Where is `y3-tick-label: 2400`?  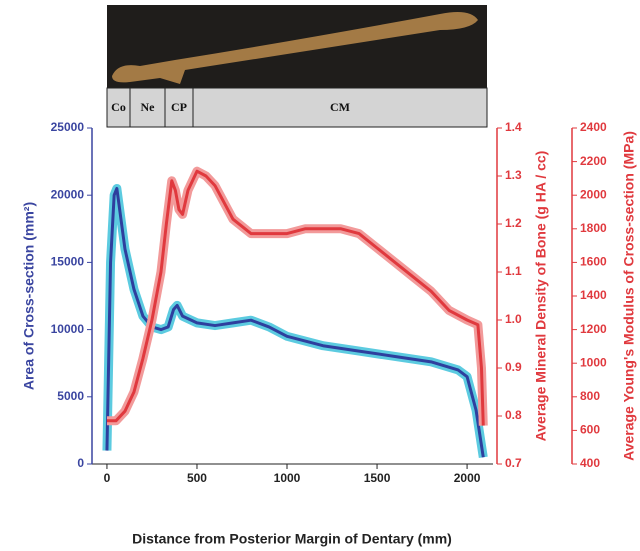 y3-tick-label: 2400 is located at coordinates (593, 127).